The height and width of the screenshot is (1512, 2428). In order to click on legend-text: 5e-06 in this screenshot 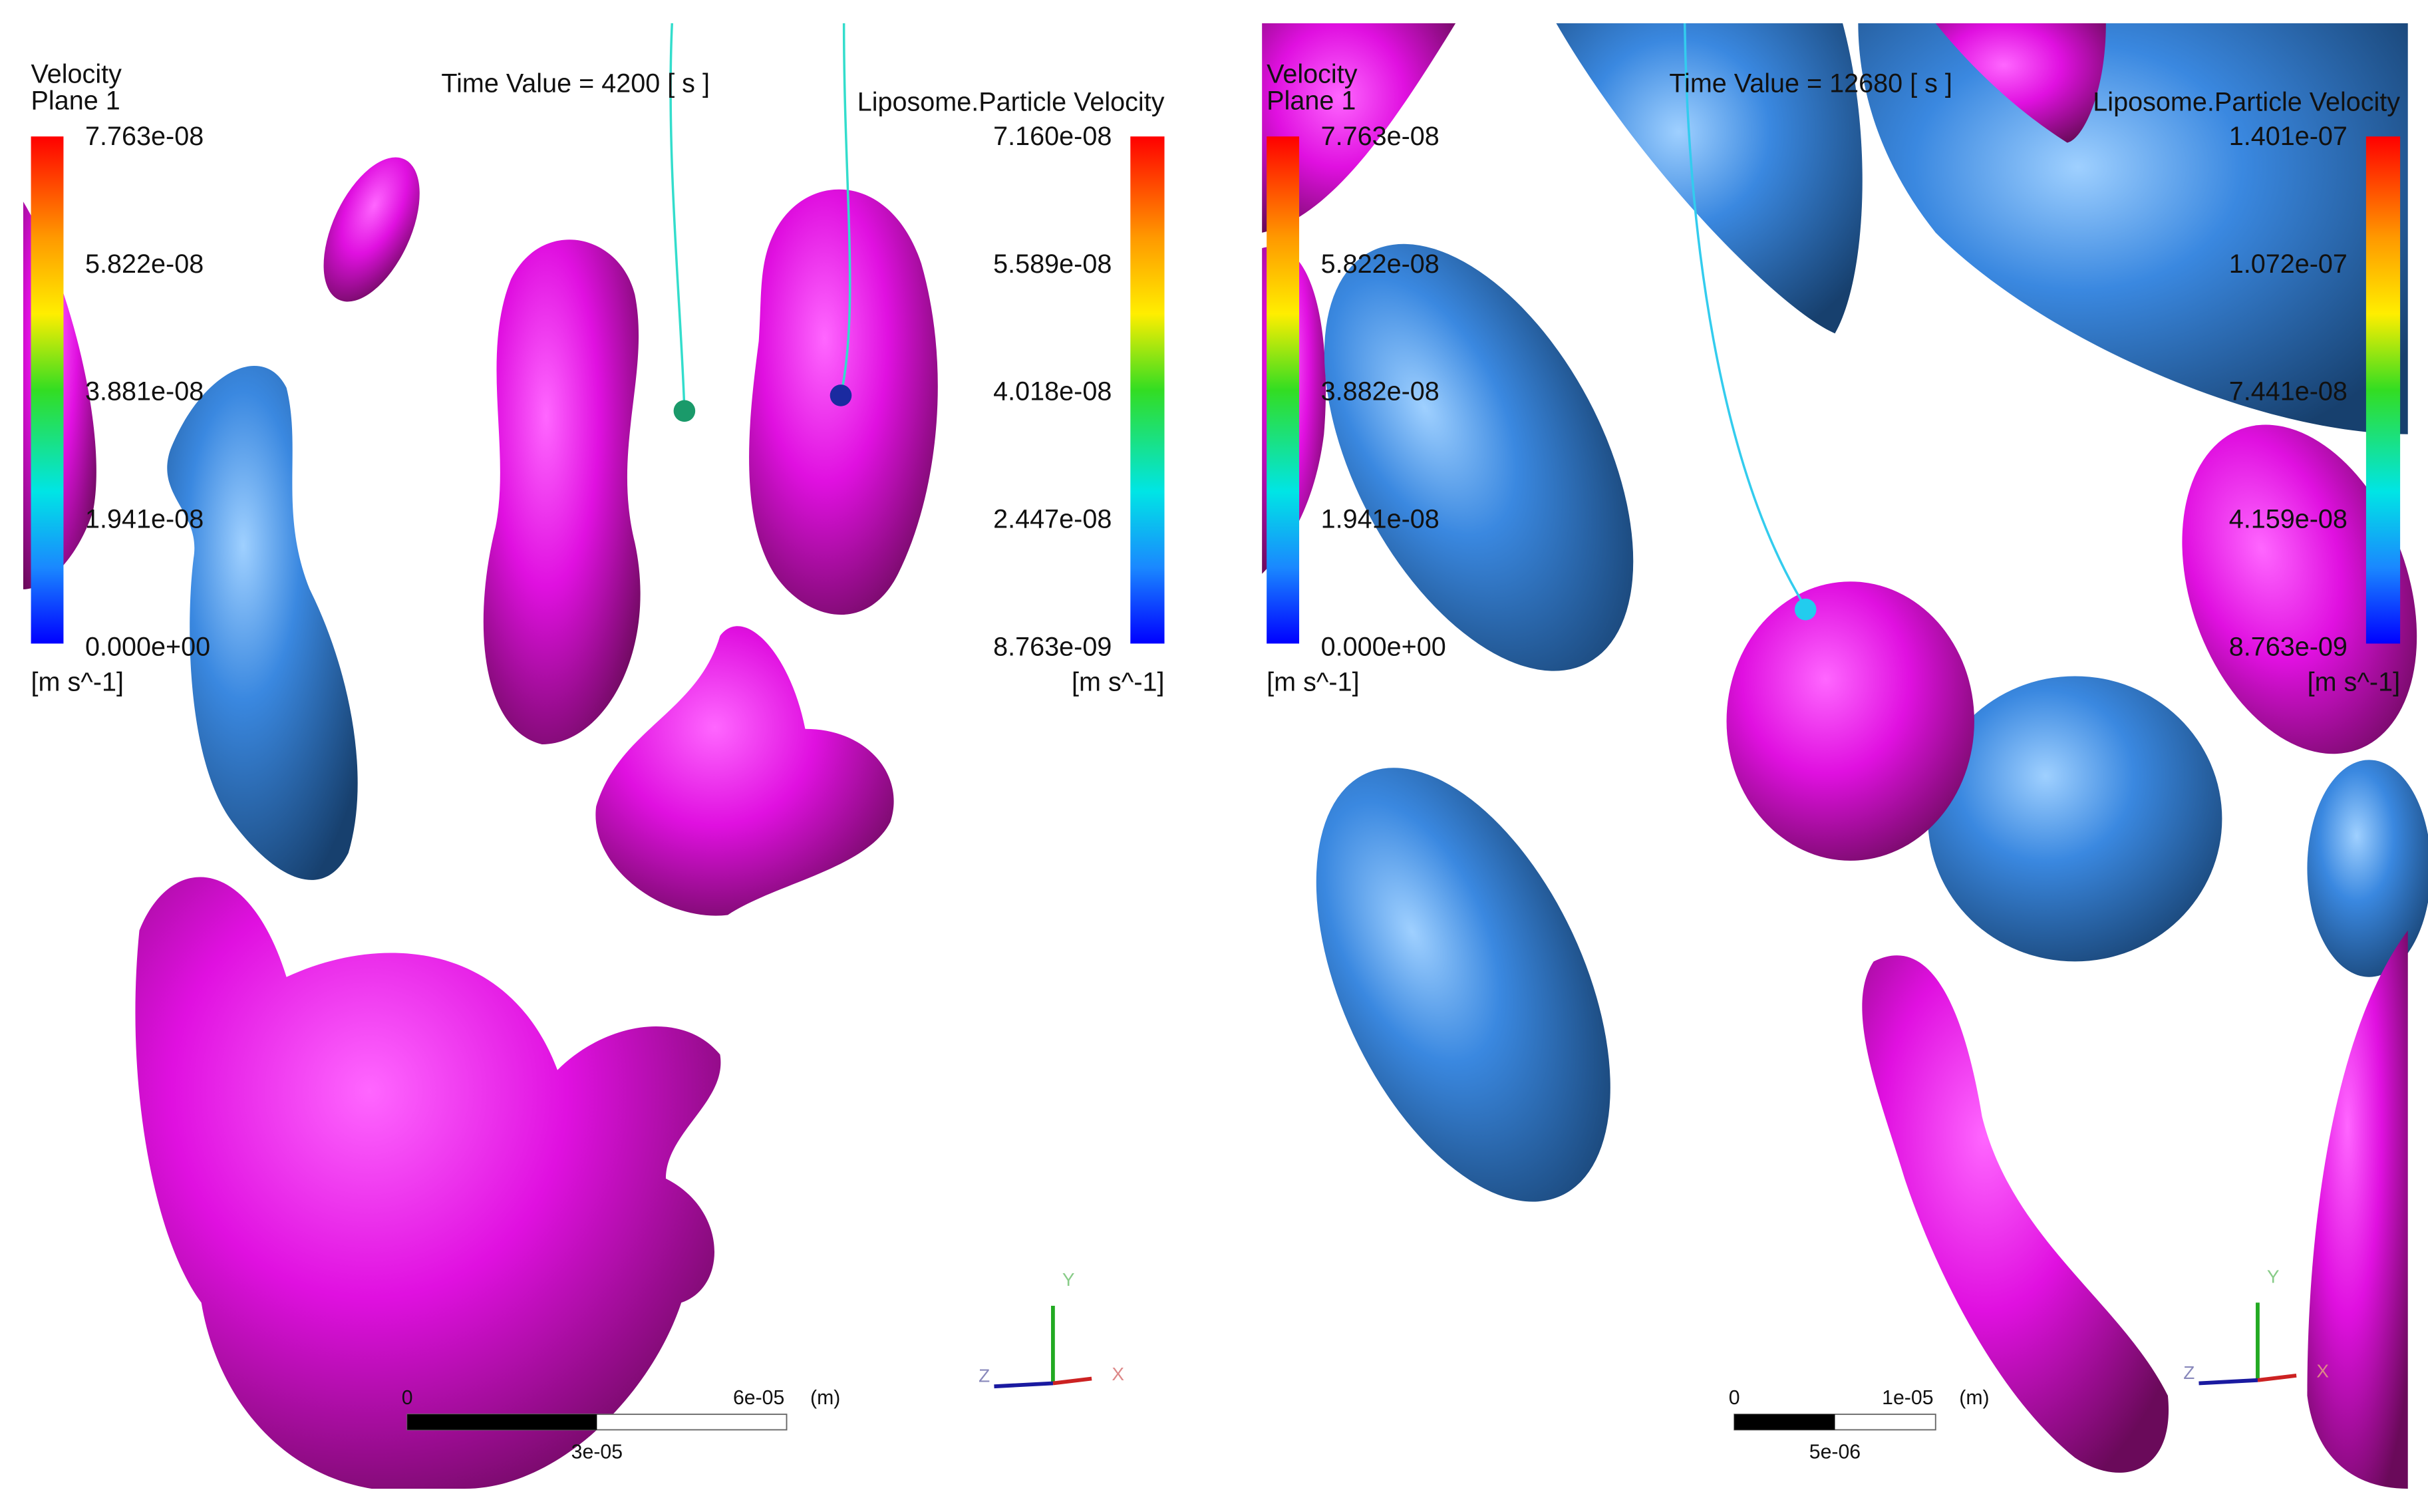, I will do `click(1835, 1452)`.